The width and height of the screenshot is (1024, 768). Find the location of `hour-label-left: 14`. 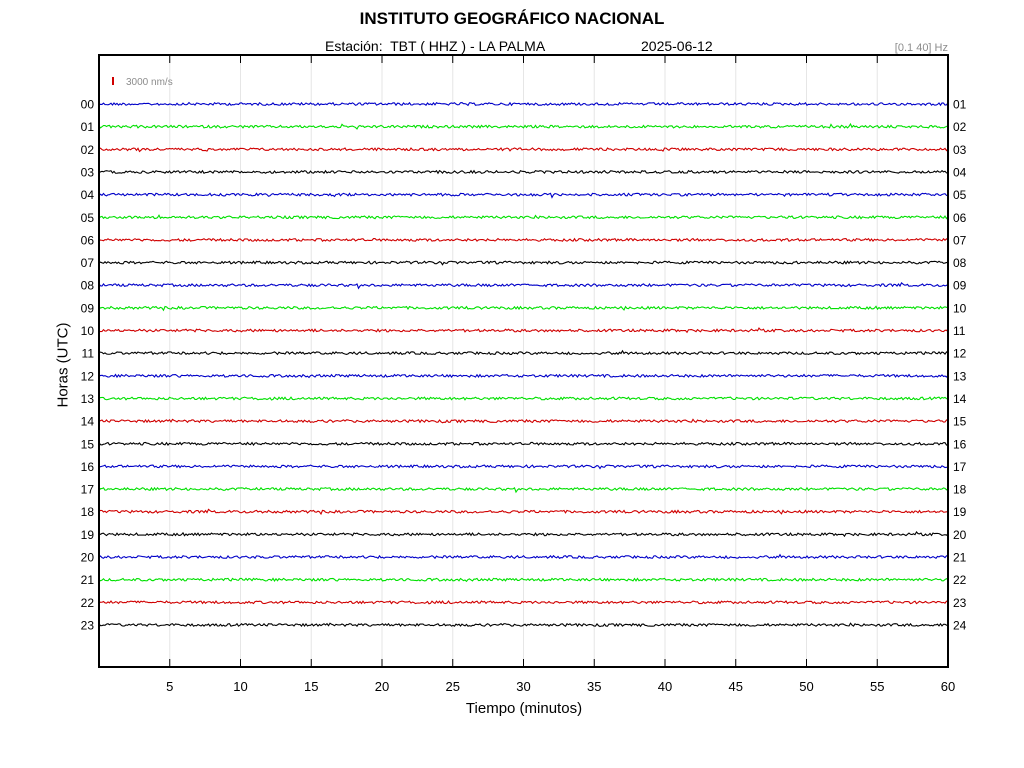

hour-label-left: 14 is located at coordinates (88, 422).